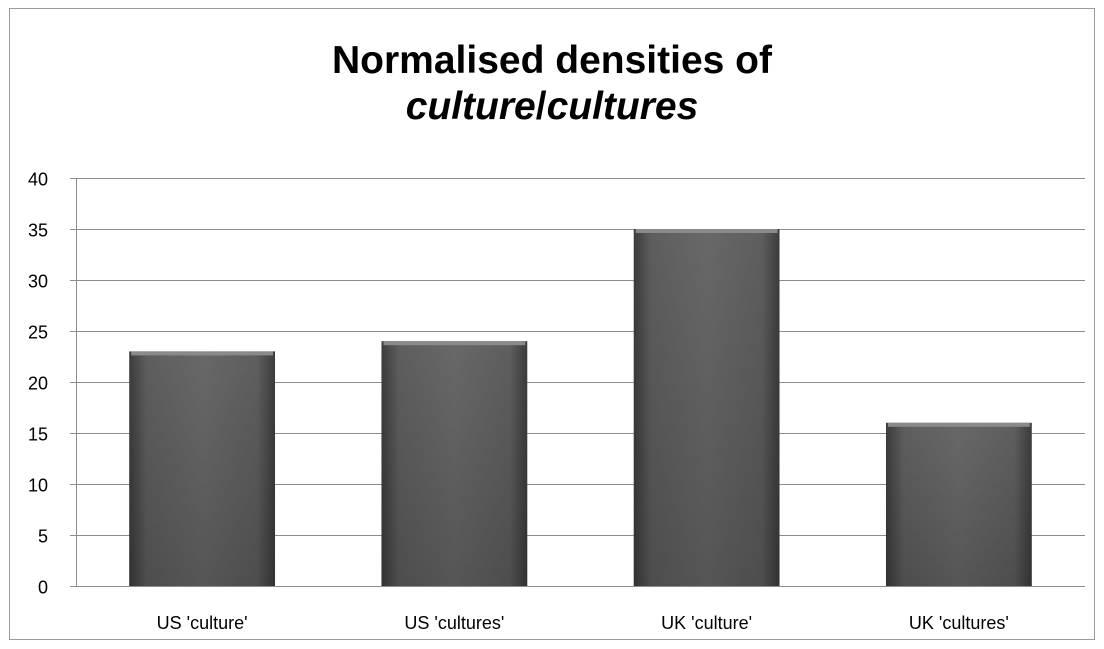 The image size is (1104, 649). I want to click on chart-title-word-culture: culture, so click(470, 106).